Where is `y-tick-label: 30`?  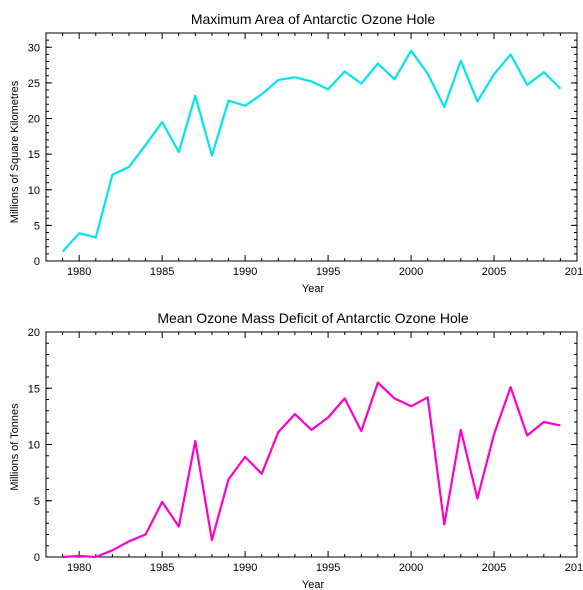 y-tick-label: 30 is located at coordinates (34, 48).